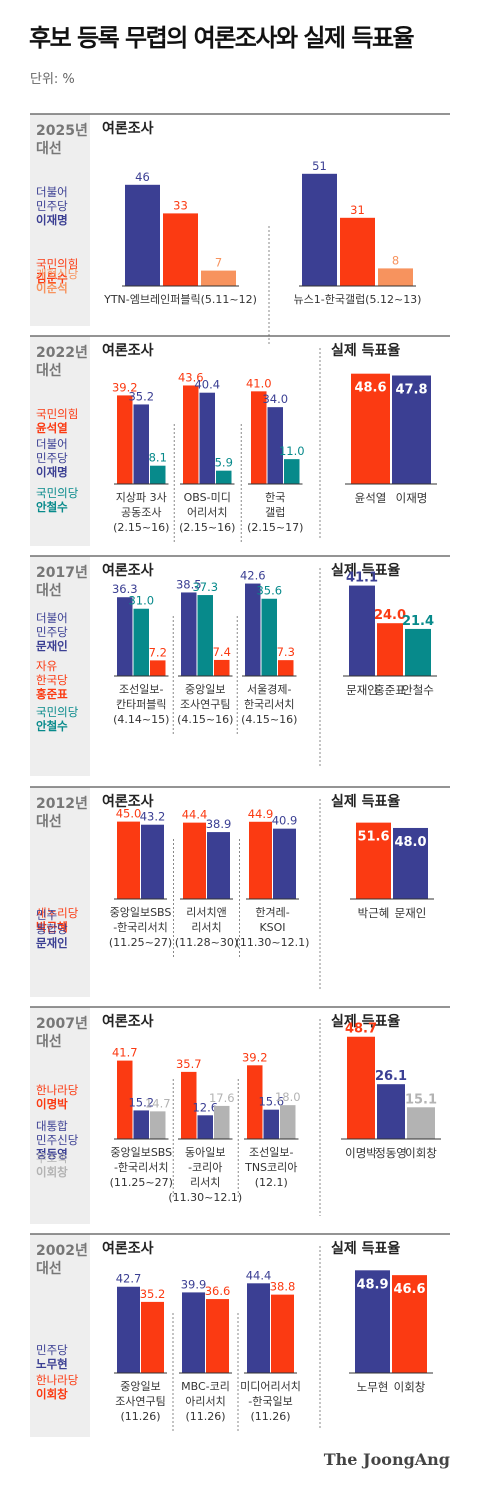  What do you see at coordinates (270, 1416) in the screenshot?
I see `poll-label: (11.26)` at bounding box center [270, 1416].